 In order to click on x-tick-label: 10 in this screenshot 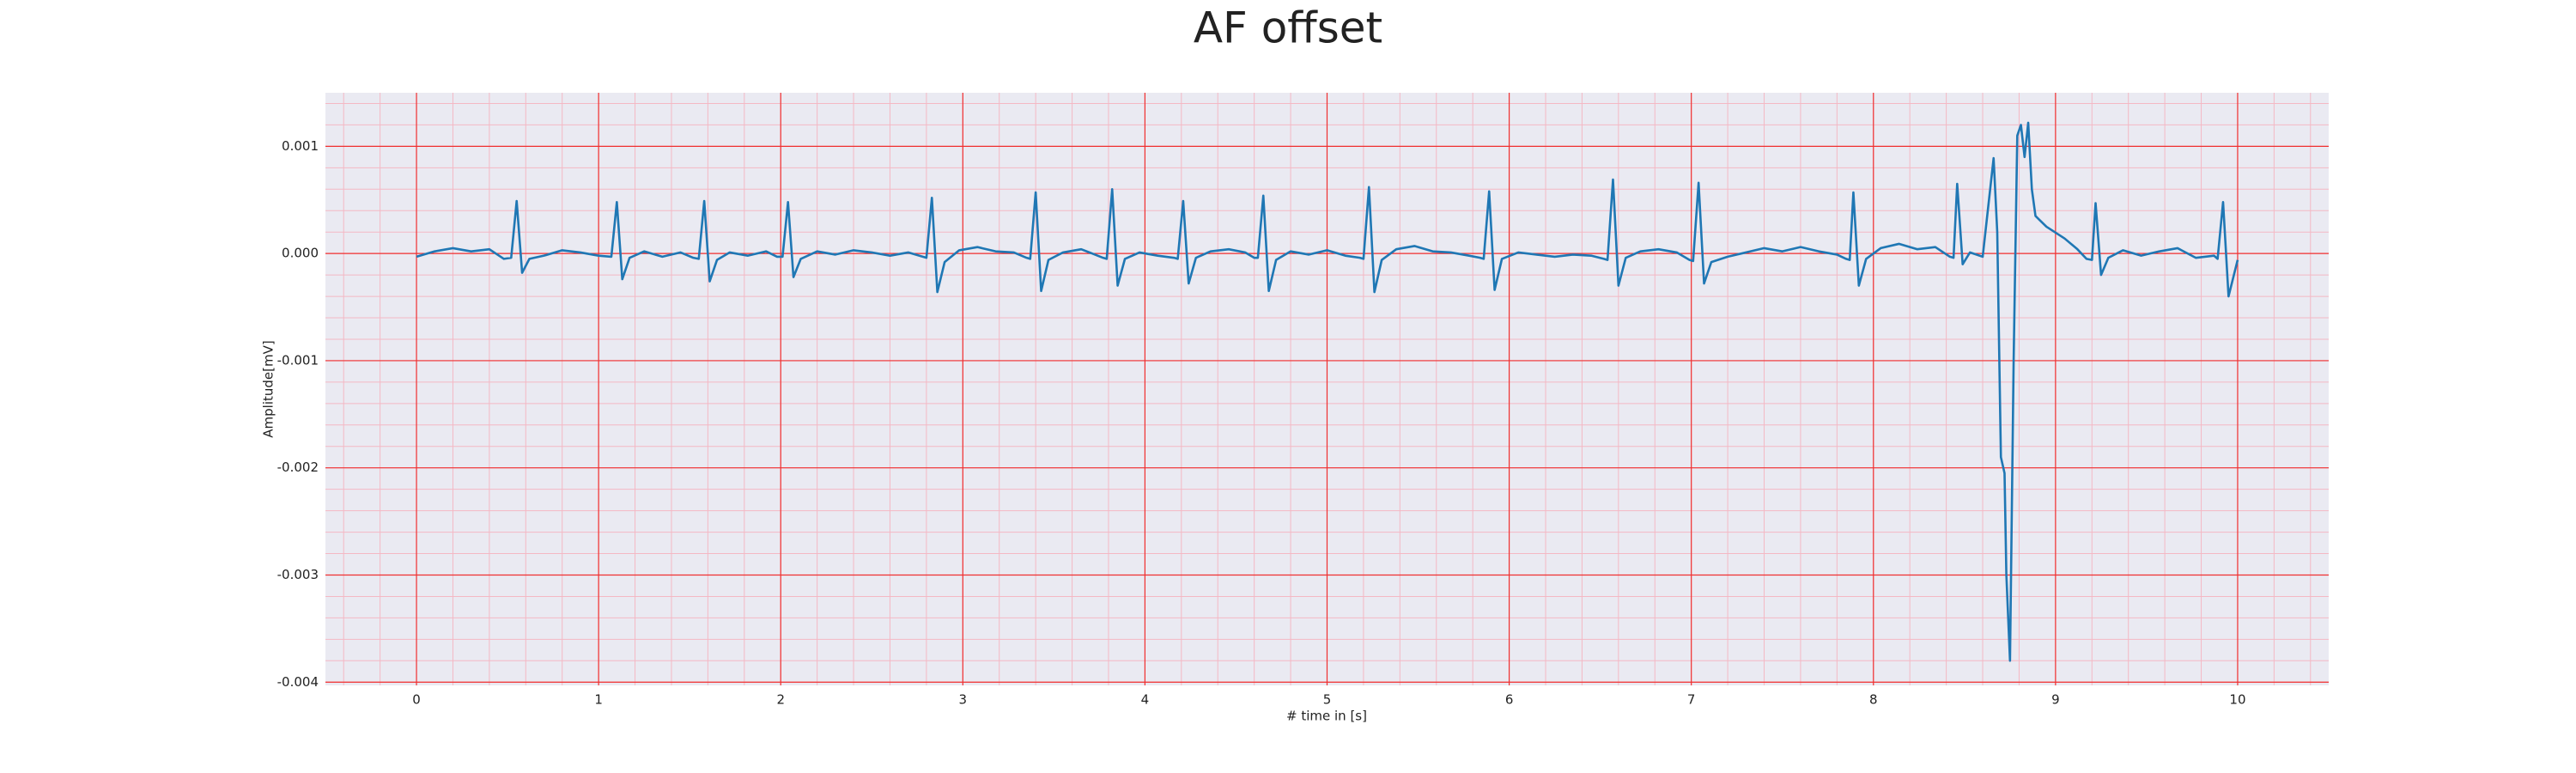, I will do `click(2237, 700)`.